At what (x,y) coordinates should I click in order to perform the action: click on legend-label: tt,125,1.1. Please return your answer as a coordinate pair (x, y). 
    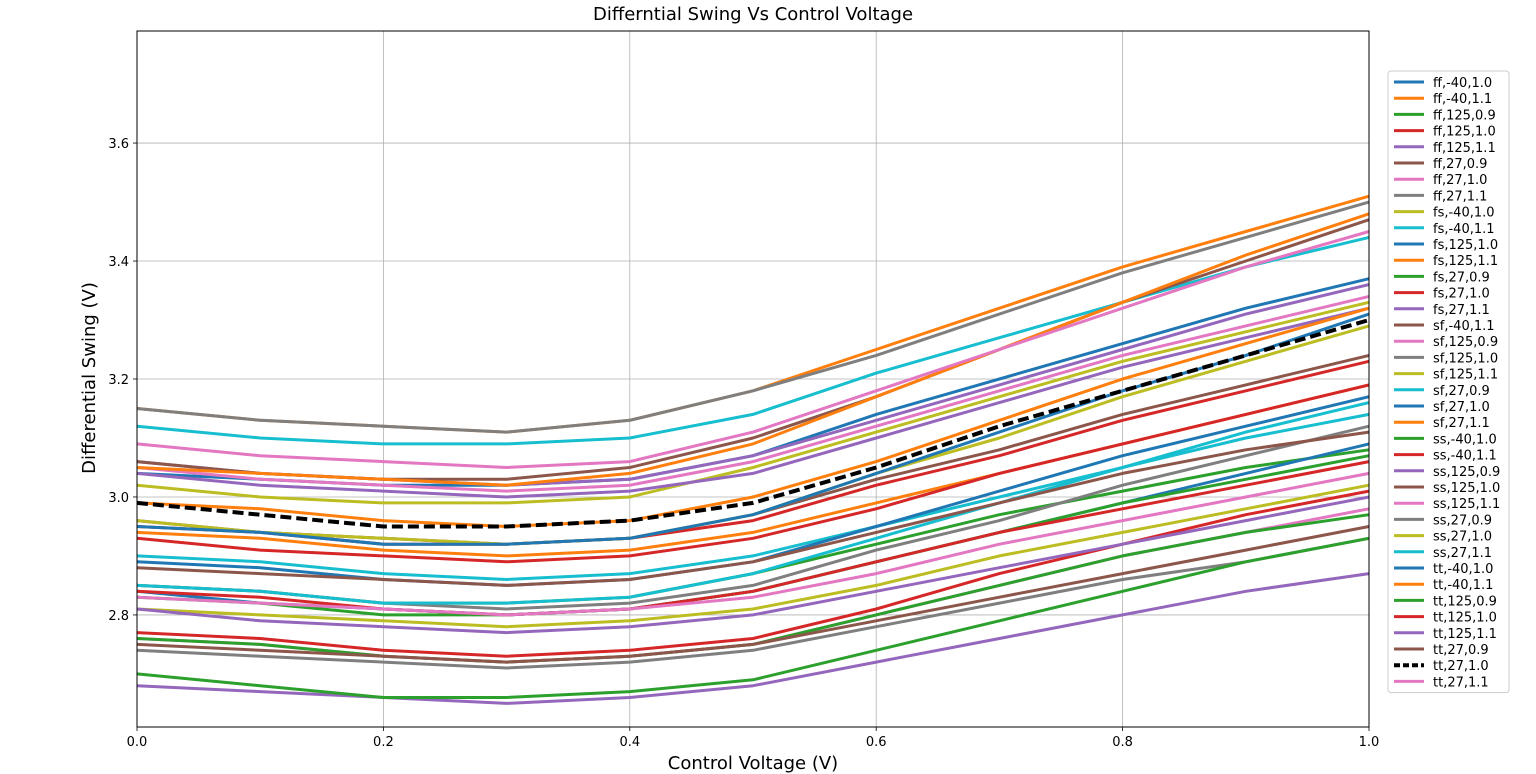
    Looking at the image, I should click on (1465, 634).